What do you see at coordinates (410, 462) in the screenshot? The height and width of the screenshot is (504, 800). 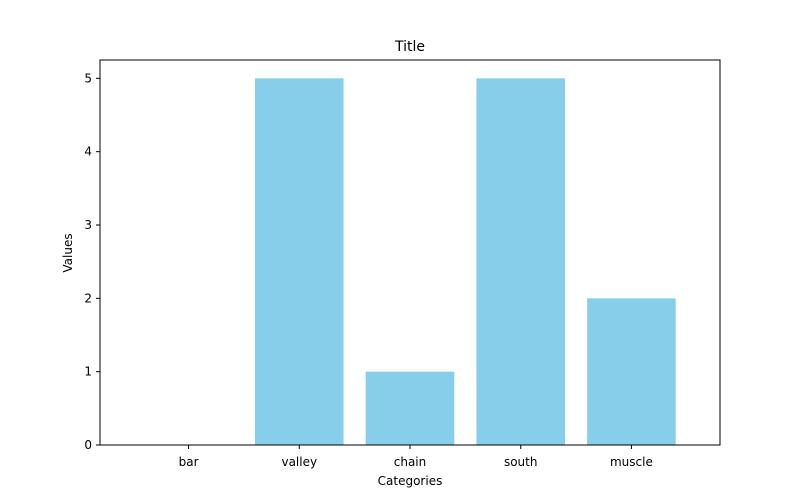 I see `x-tick-label-chain: chain` at bounding box center [410, 462].